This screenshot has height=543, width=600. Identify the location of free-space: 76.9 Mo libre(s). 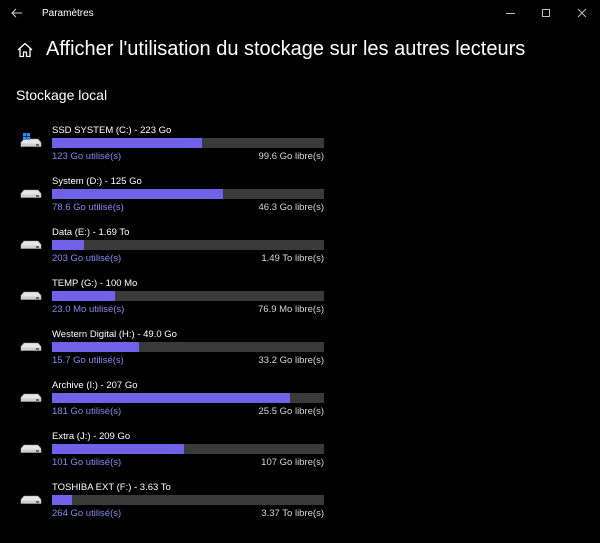
(291, 309).